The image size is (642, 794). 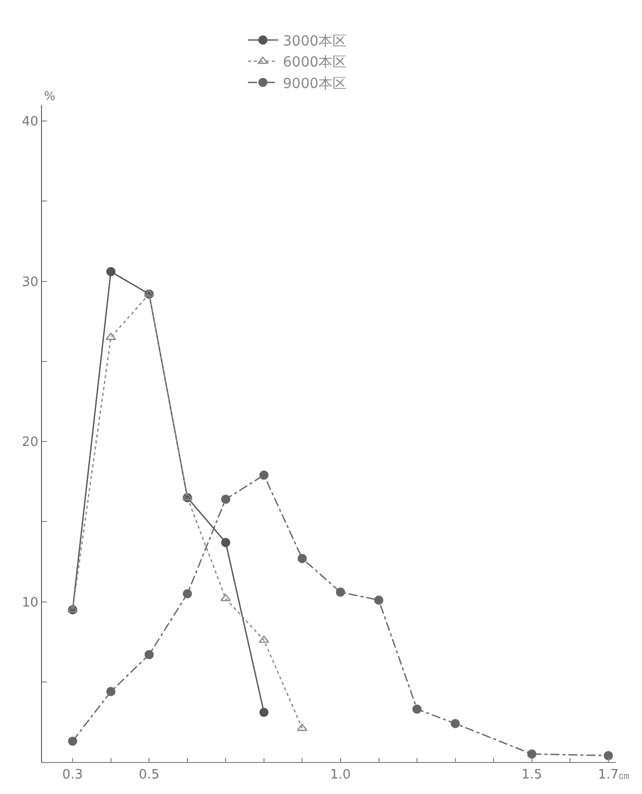 I want to click on x-tick-label: 0.3, so click(x=72, y=775).